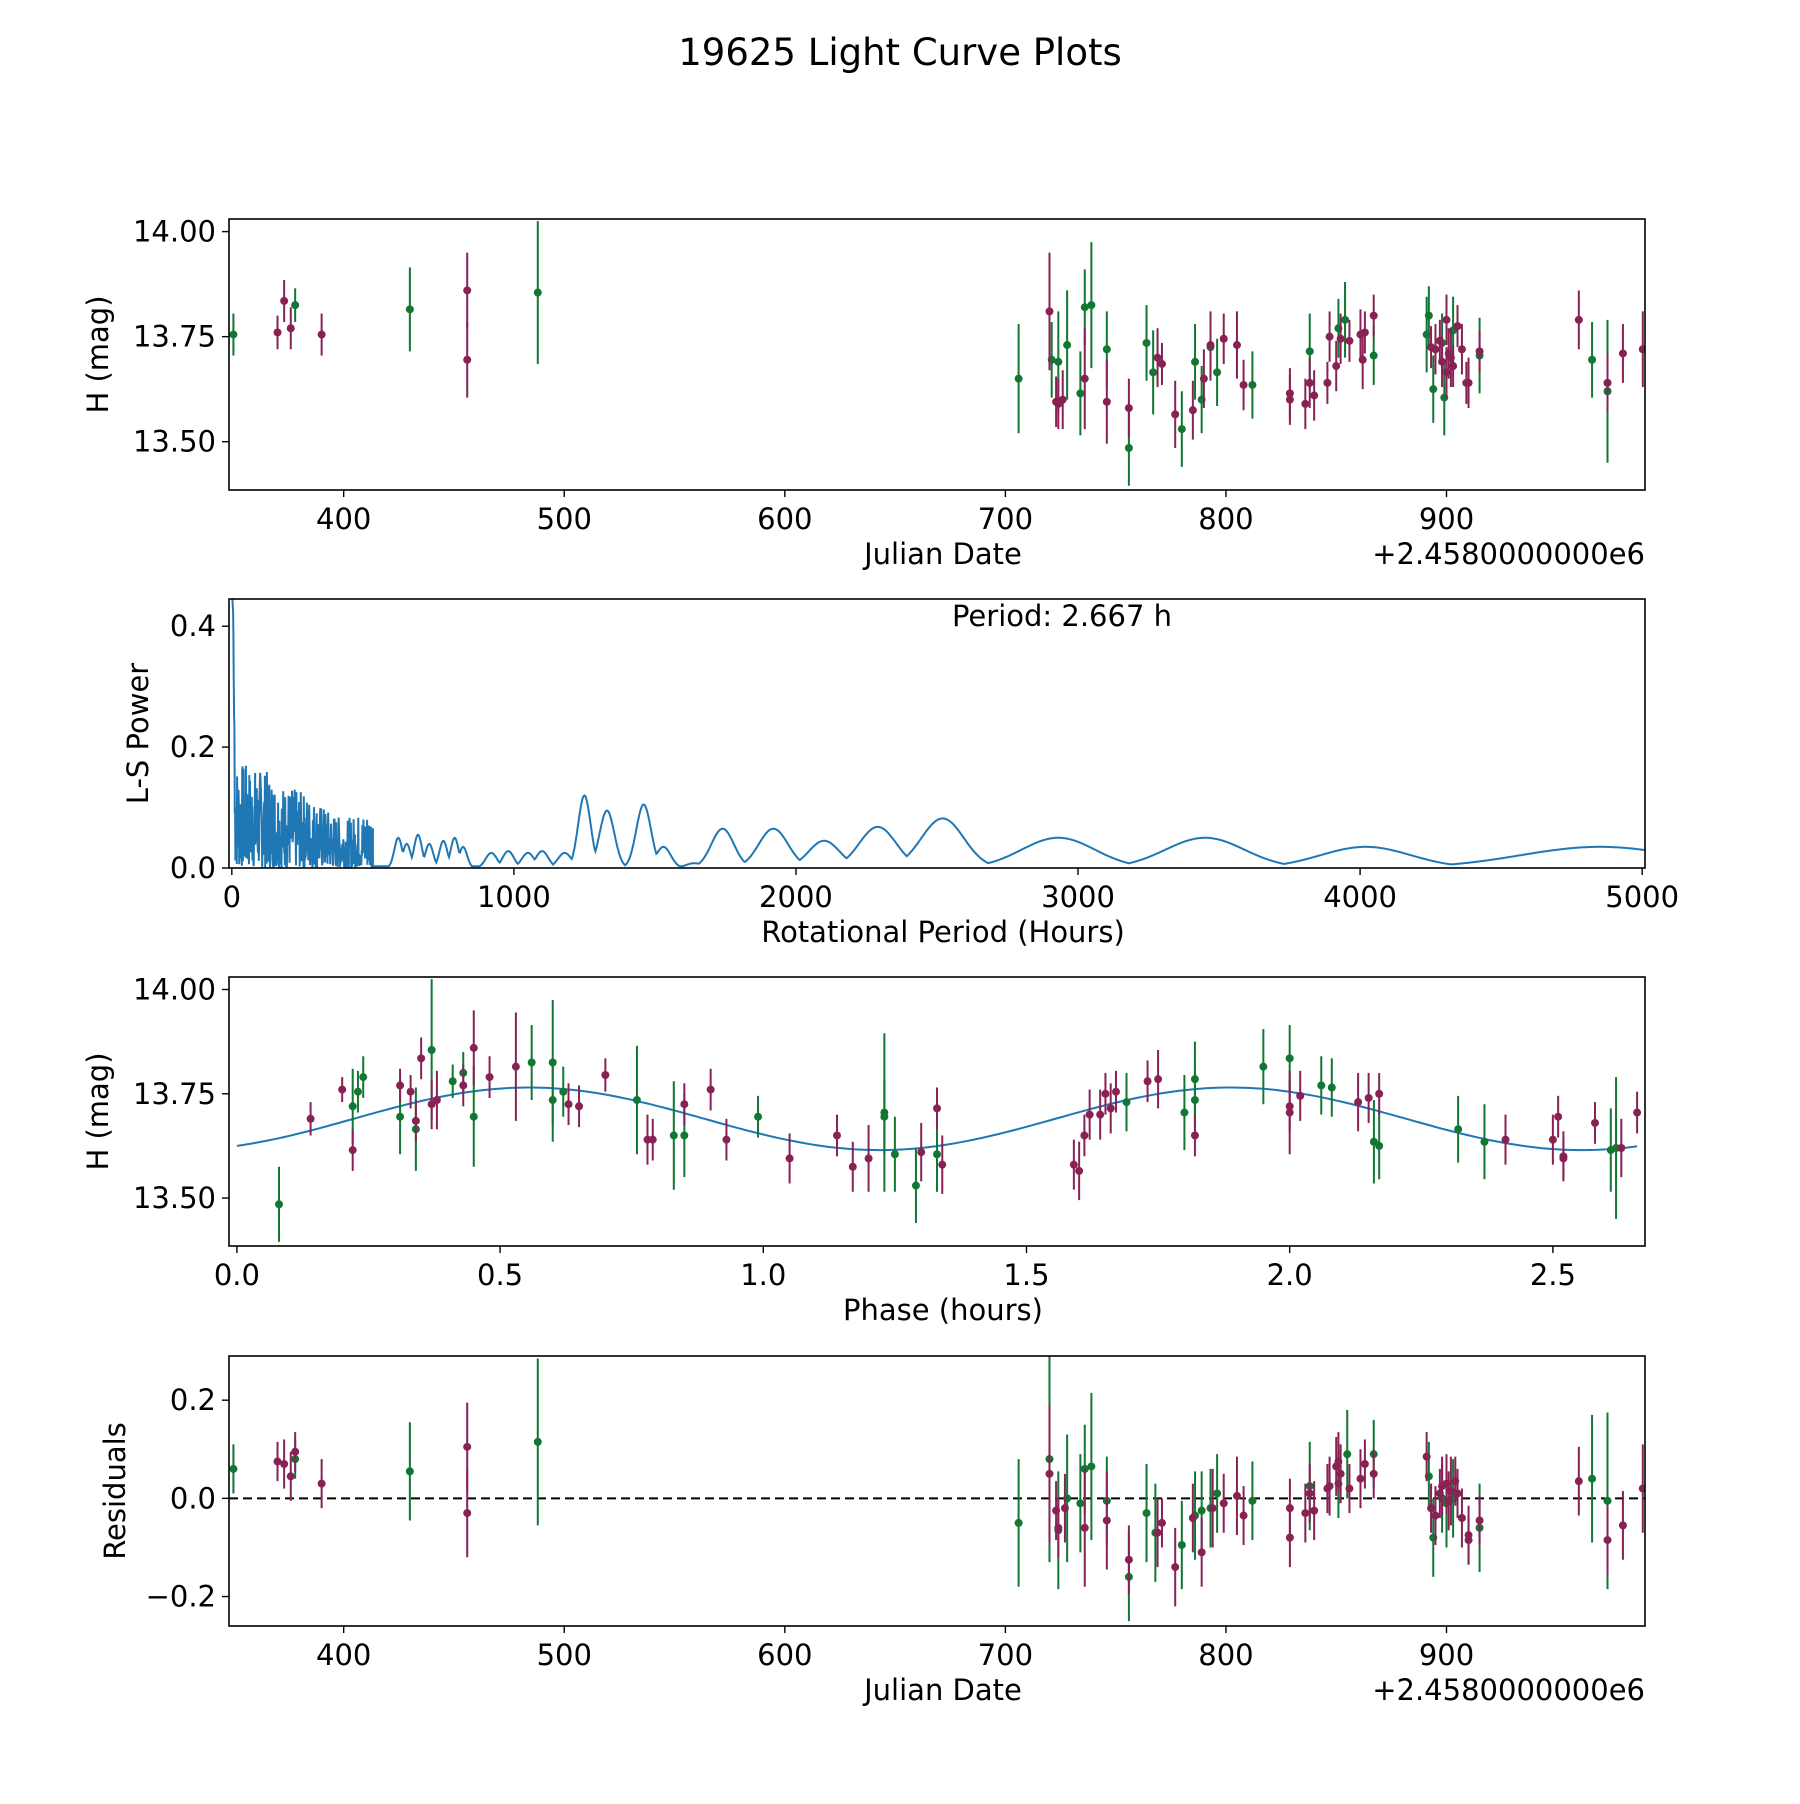 The image size is (1800, 1804). Describe the element at coordinates (1642, 897) in the screenshot. I see `x-tick-label: 5000` at that location.